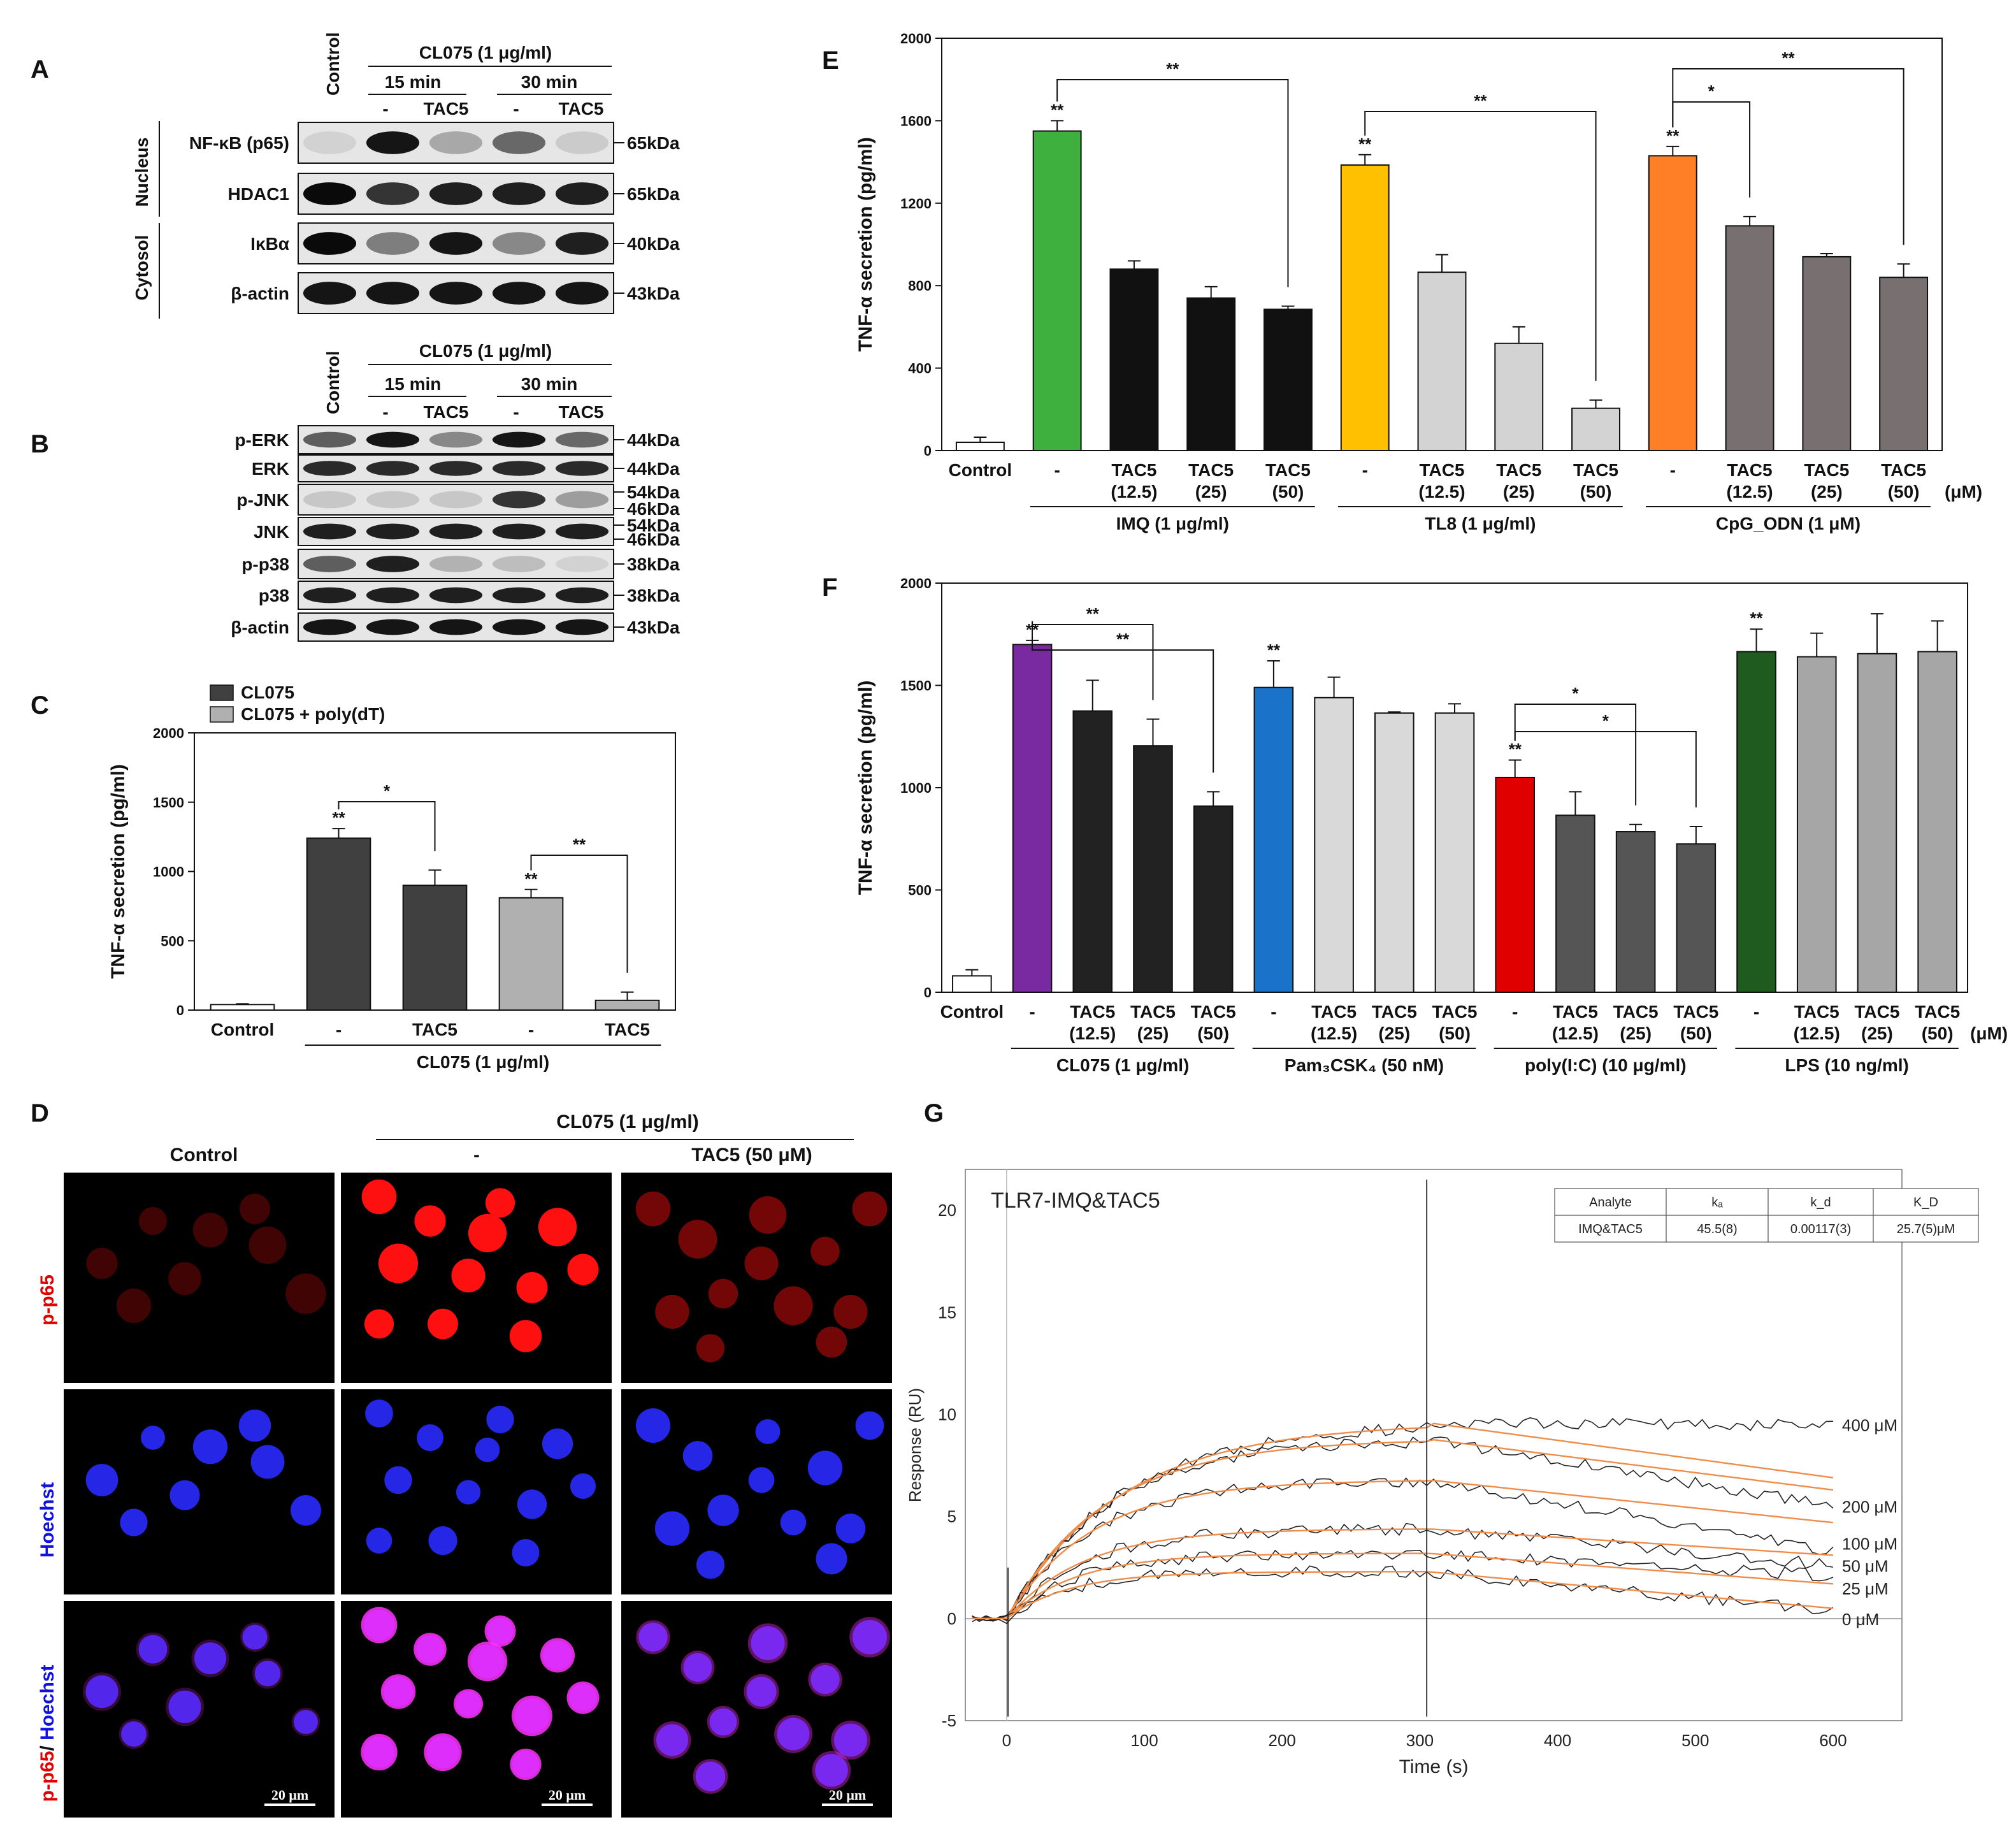  I want to click on chart-g-table-header-cell, so click(1717, 1202).